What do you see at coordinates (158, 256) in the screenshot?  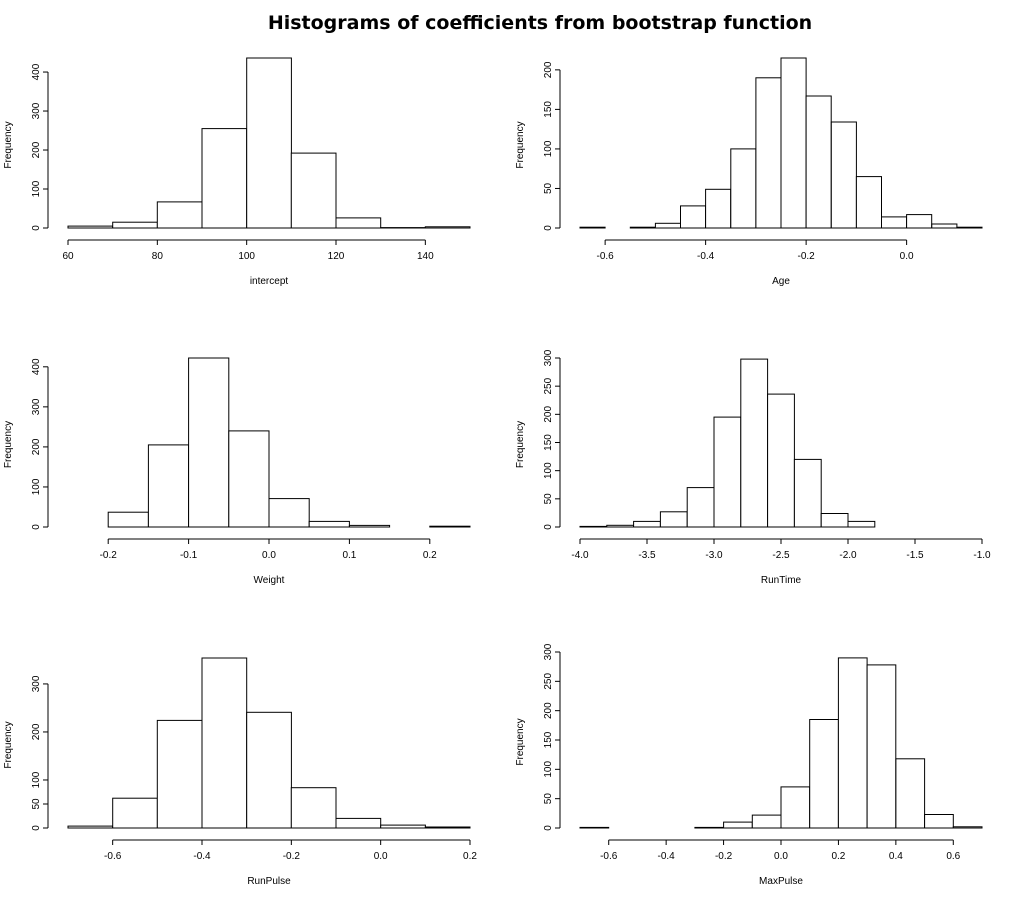 I see `x-tick-label: 80` at bounding box center [158, 256].